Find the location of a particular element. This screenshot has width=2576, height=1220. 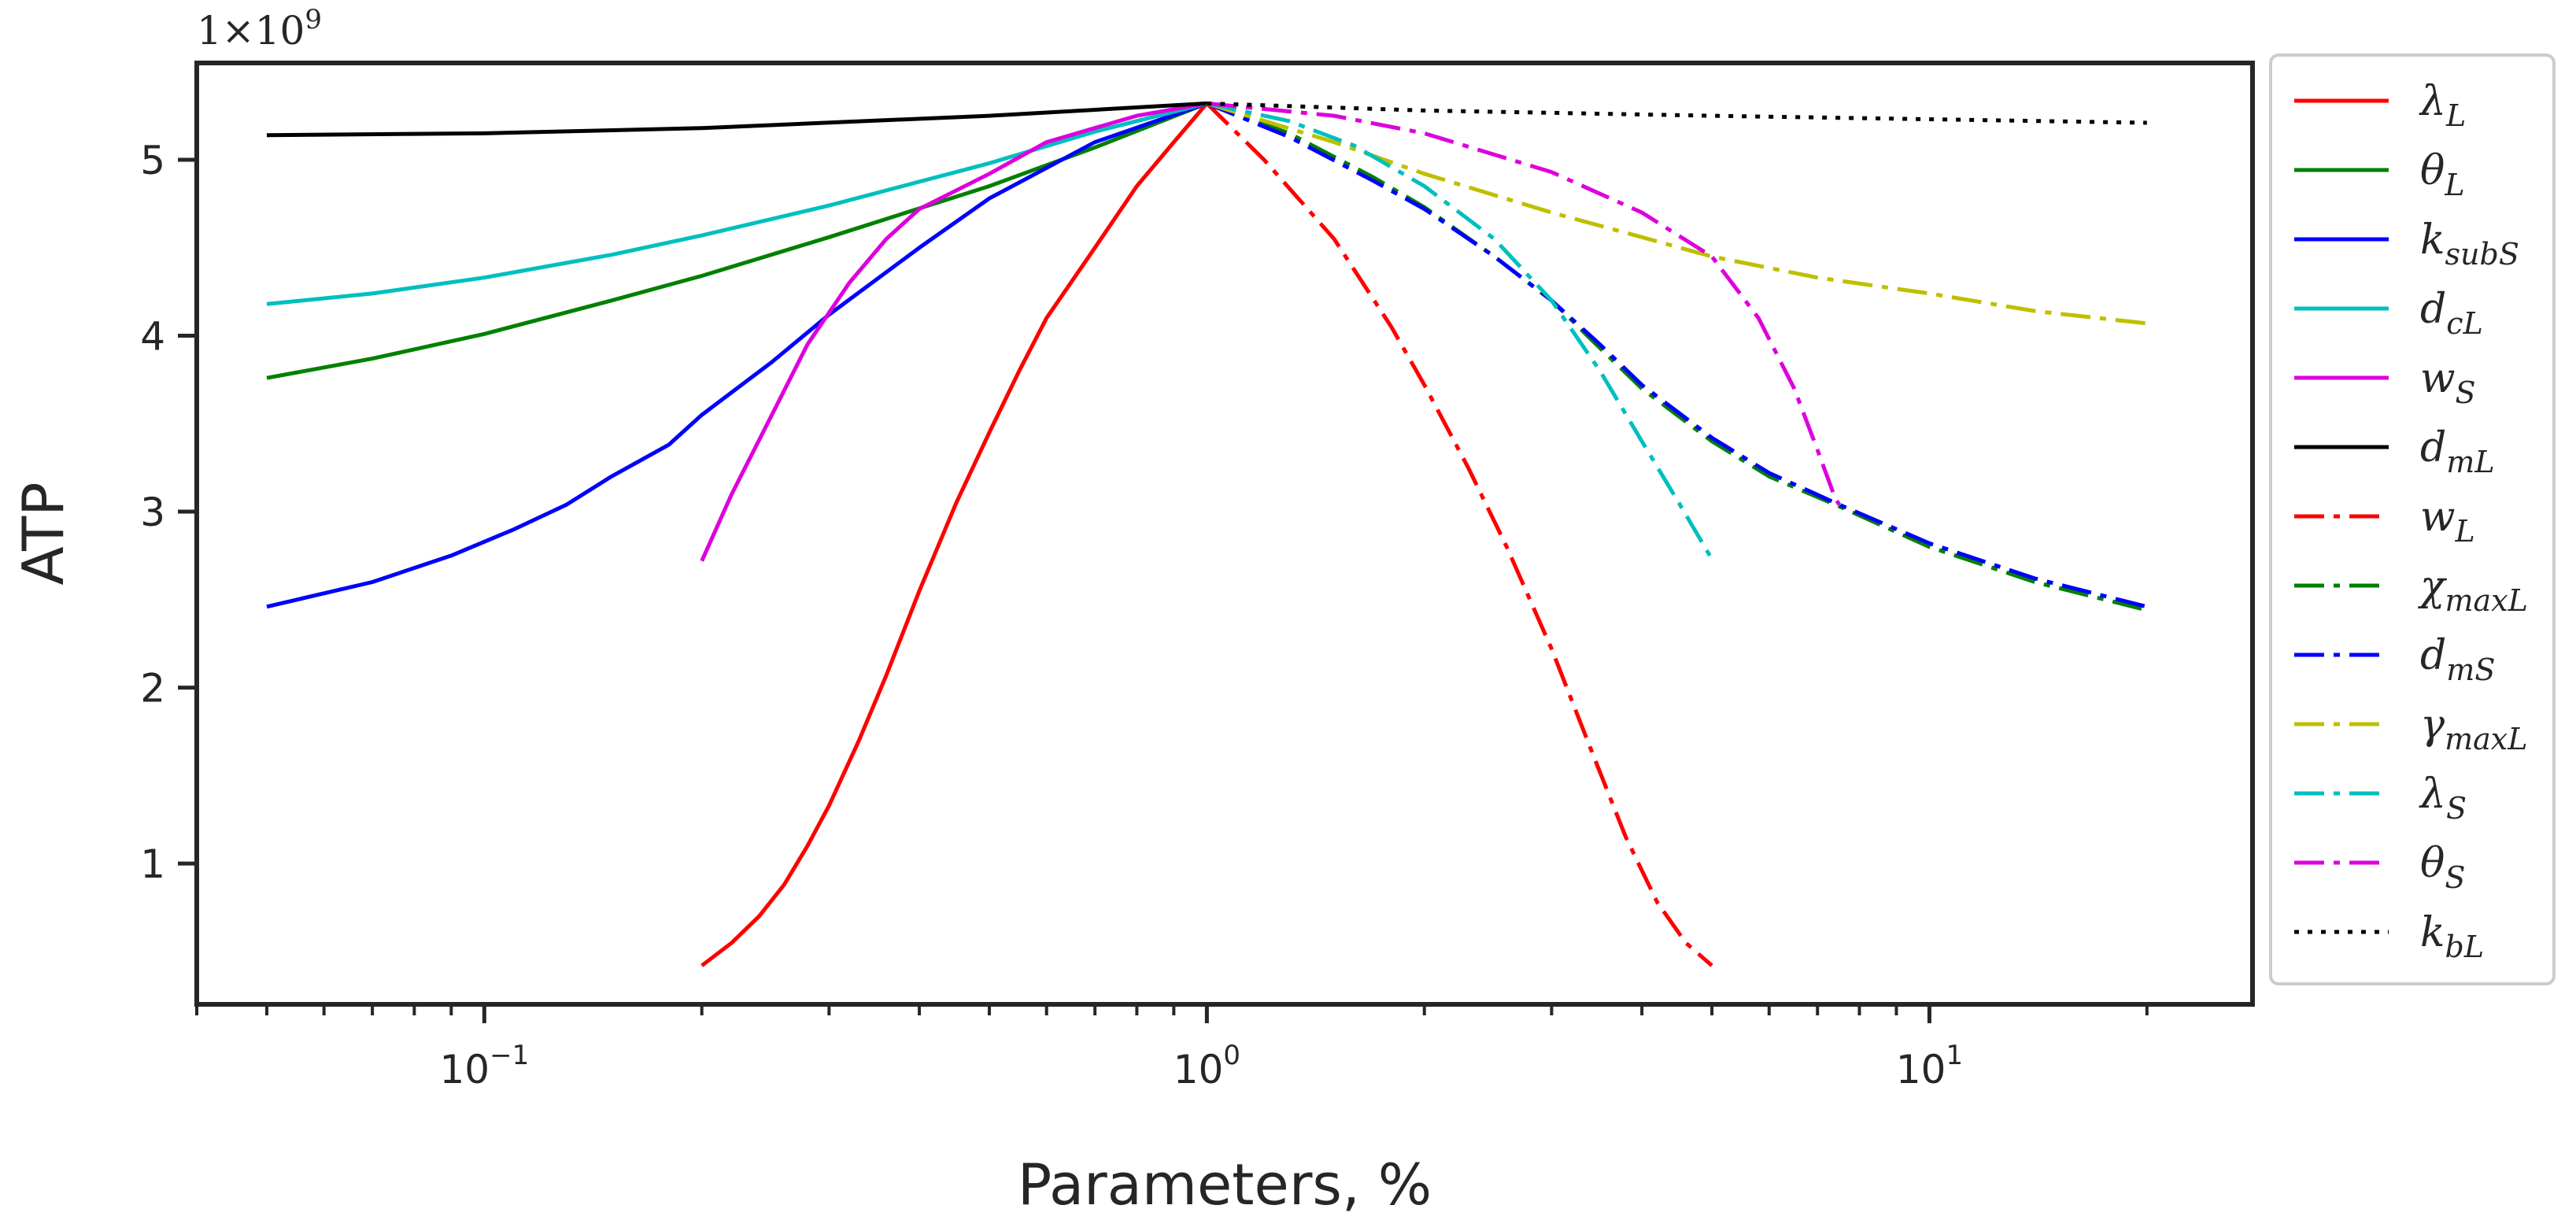

series-line-w-l is located at coordinates (1459, 534).